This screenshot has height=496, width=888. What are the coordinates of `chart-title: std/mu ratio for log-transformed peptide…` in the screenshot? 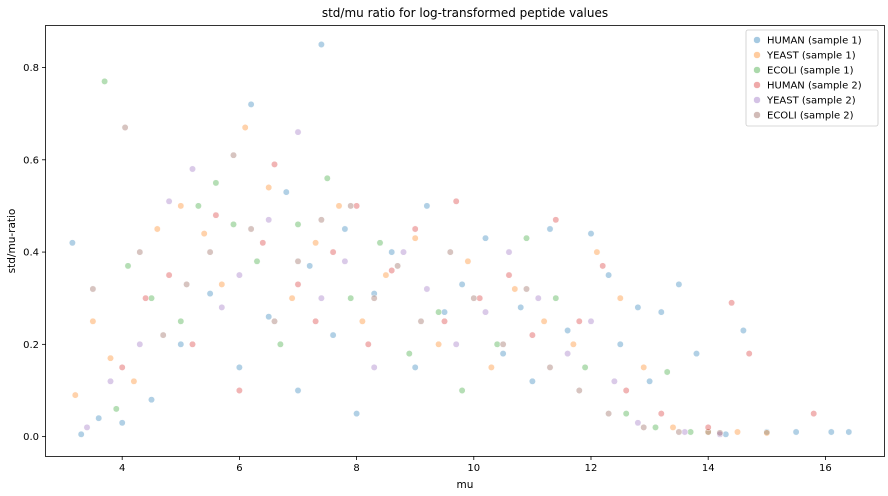 It's located at (465, 13).